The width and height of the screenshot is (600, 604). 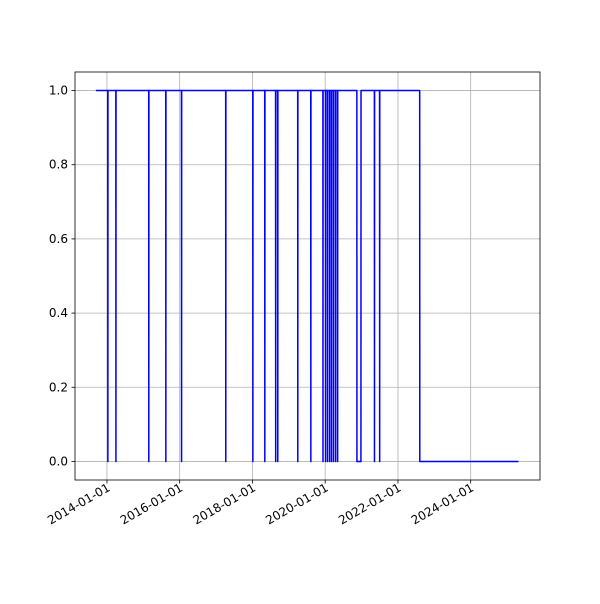 I want to click on y-tick-label: 0.8, so click(x=58, y=165).